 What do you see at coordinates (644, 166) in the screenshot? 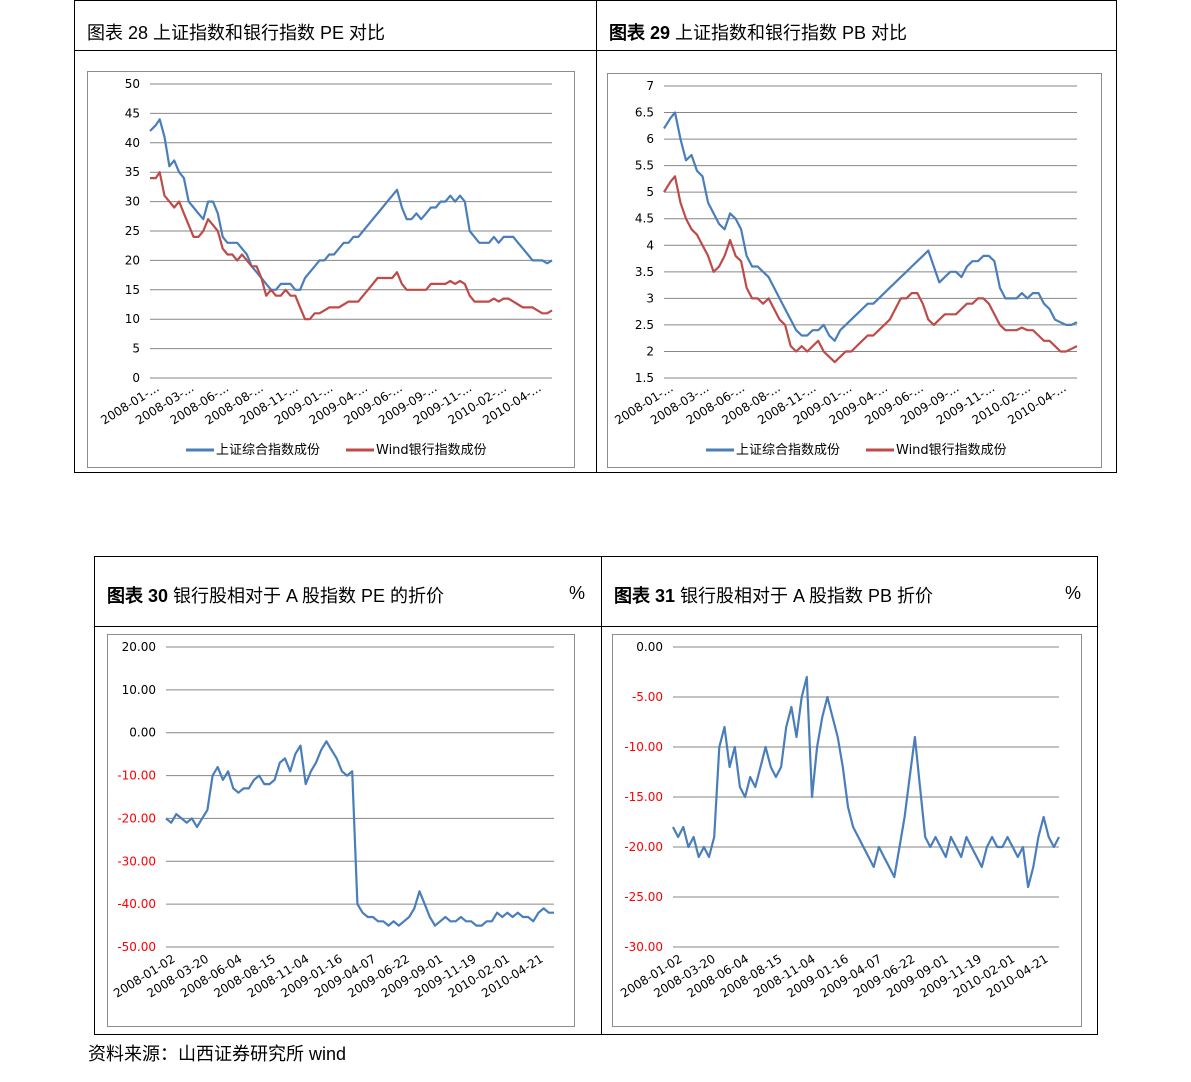
I see `y-tick-label: 5.5` at bounding box center [644, 166].